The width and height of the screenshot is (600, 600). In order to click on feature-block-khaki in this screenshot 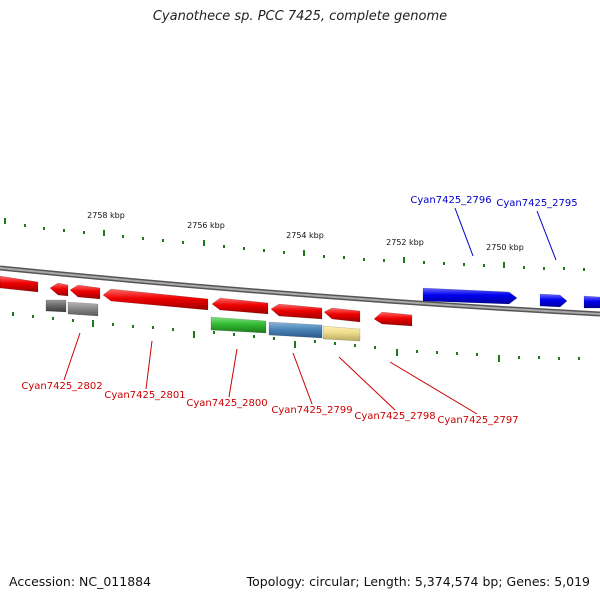, I will do `click(341, 333)`.